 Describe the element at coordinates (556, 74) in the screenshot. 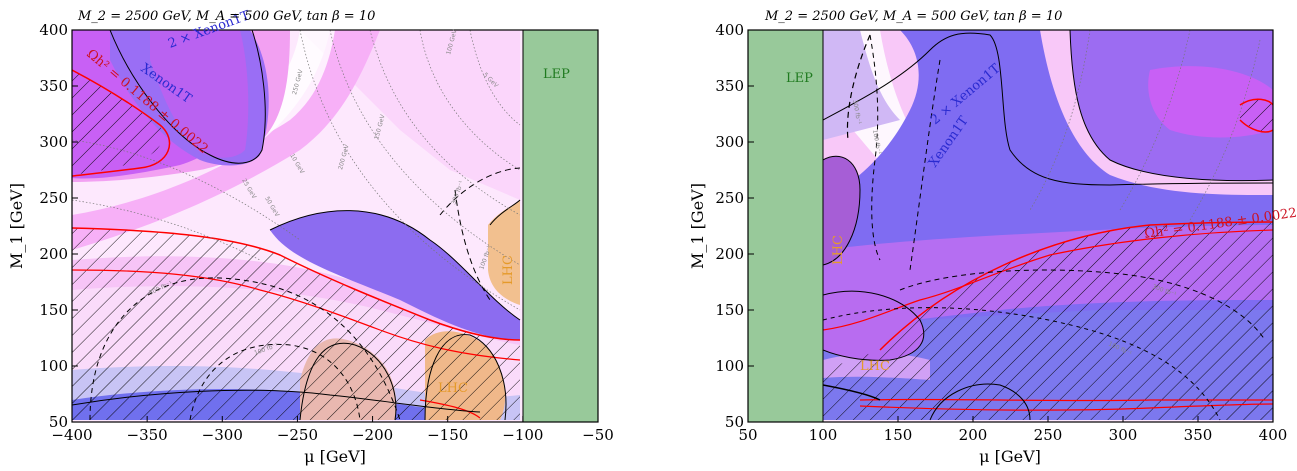

I see `left-lep-label: LEP` at that location.